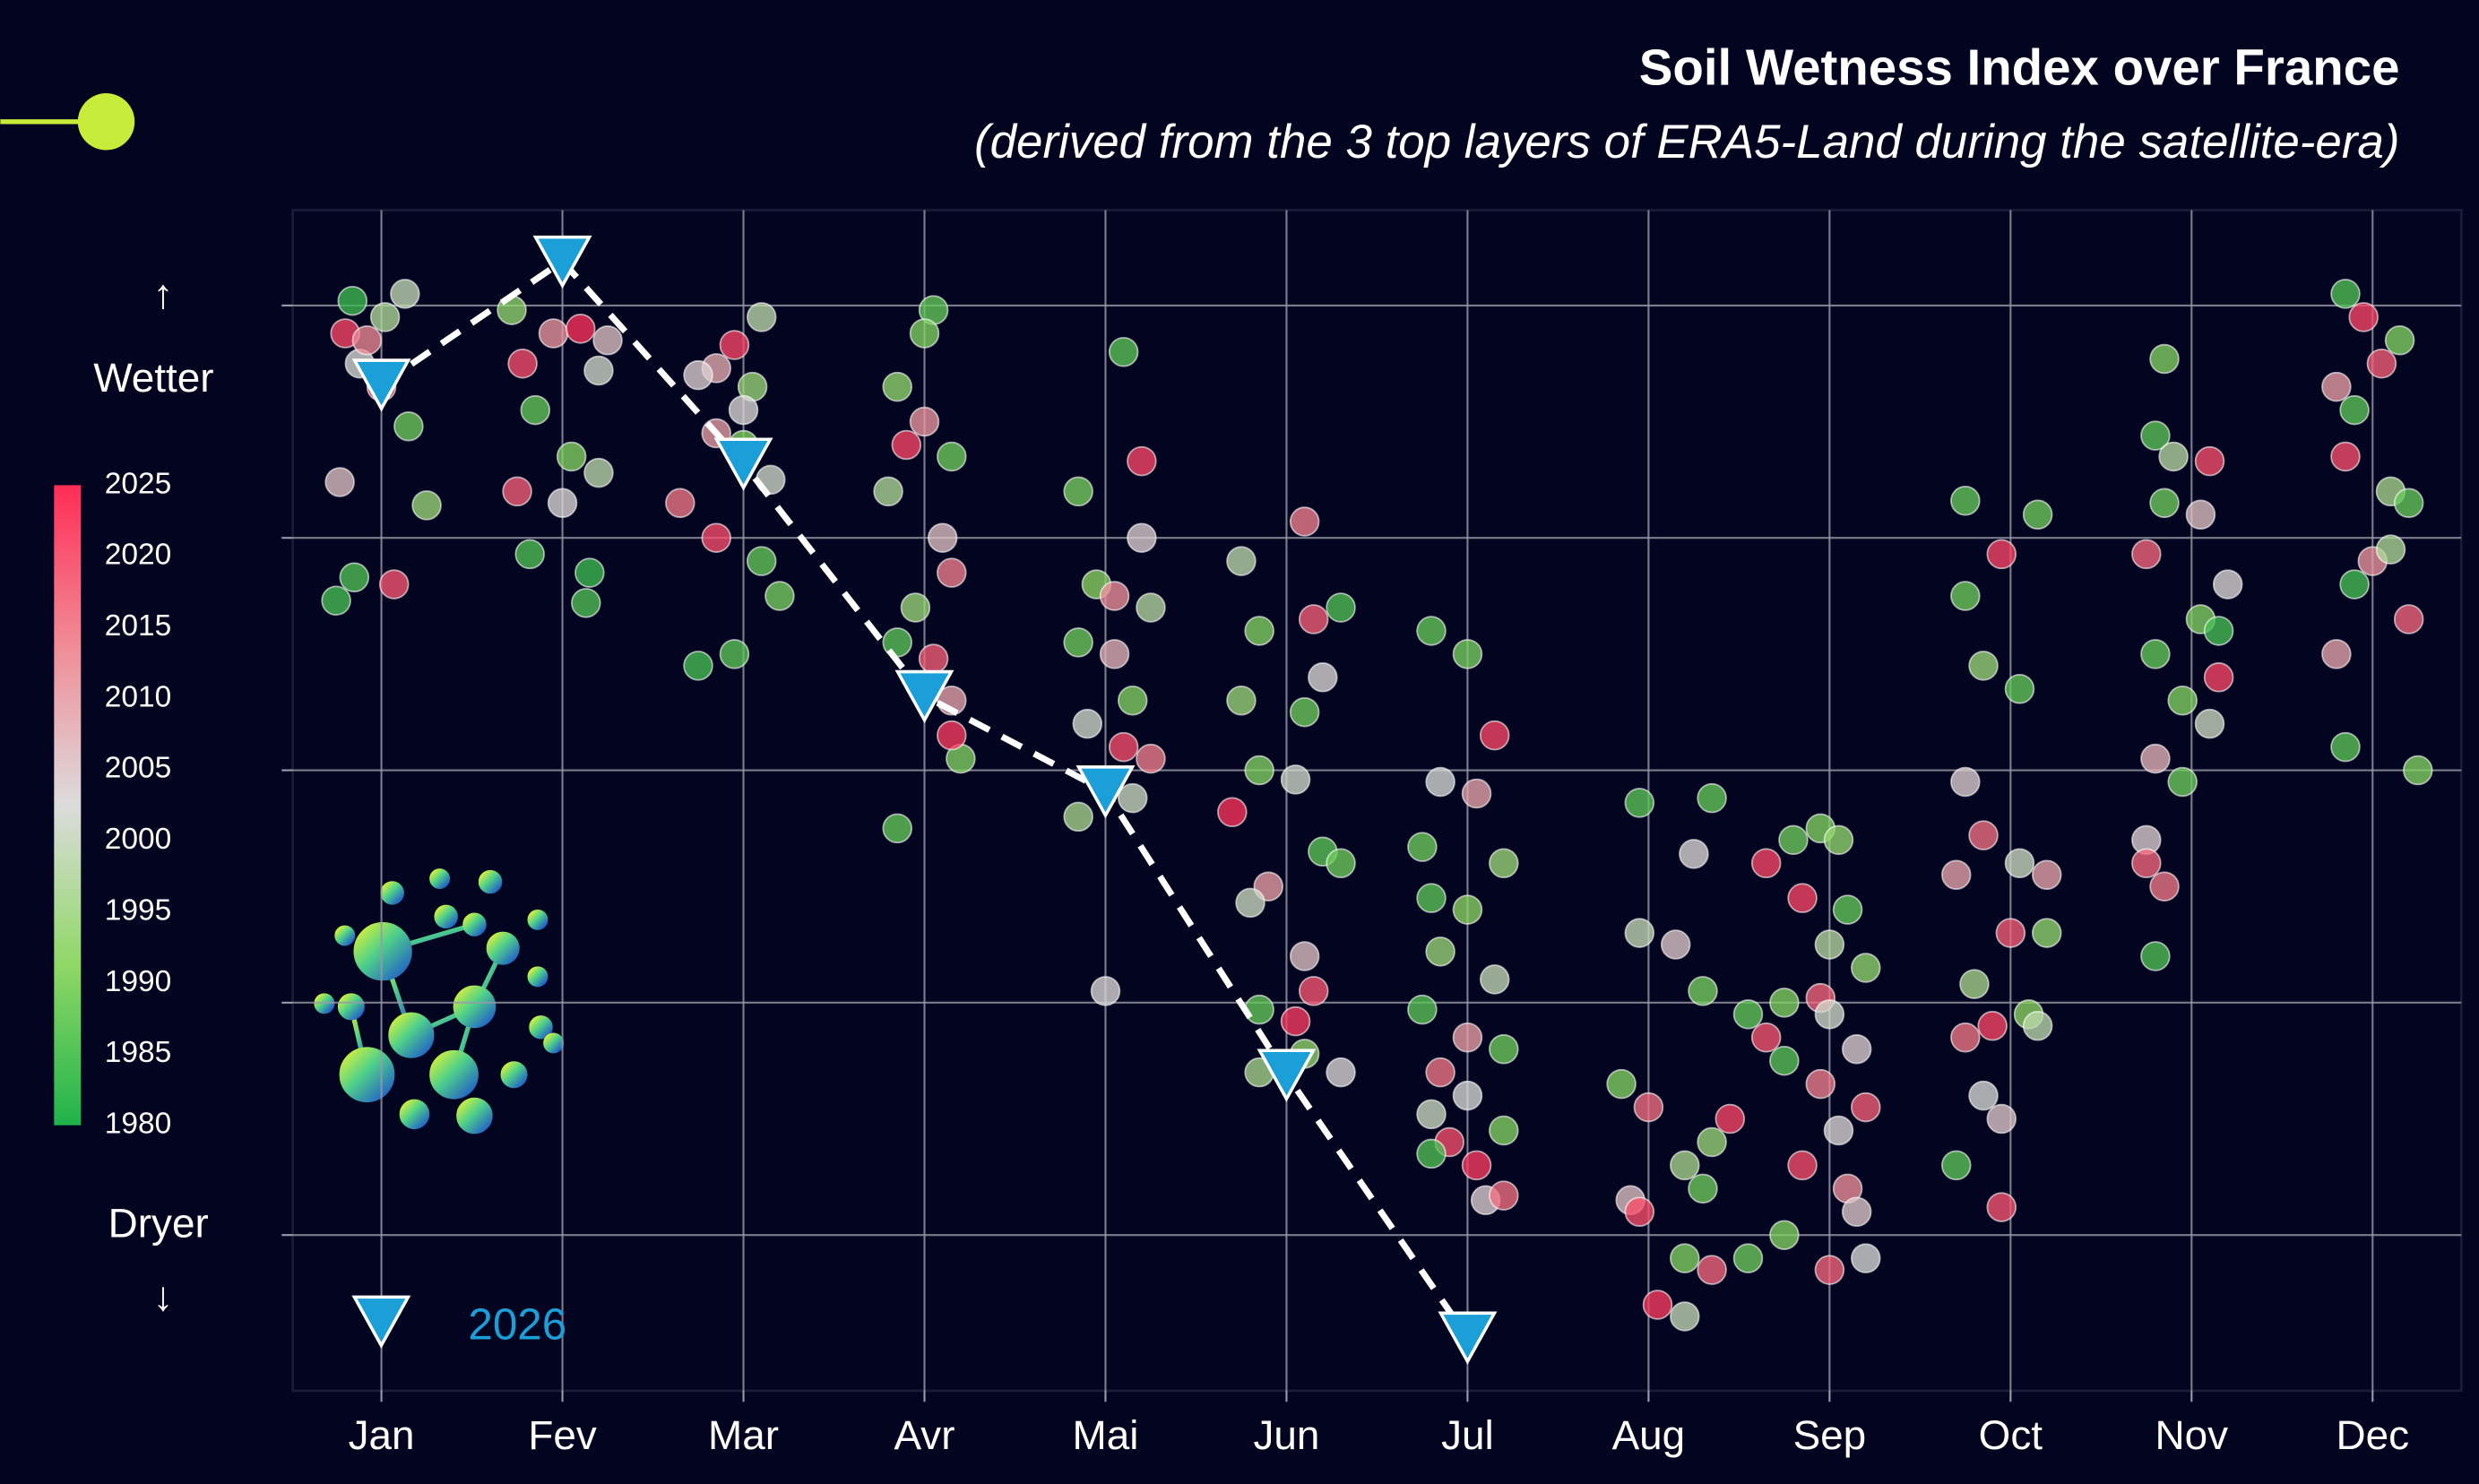 Image resolution: width=2479 pixels, height=1484 pixels. What do you see at coordinates (2011, 1434) in the screenshot?
I see `x-tick-label: Oct` at bounding box center [2011, 1434].